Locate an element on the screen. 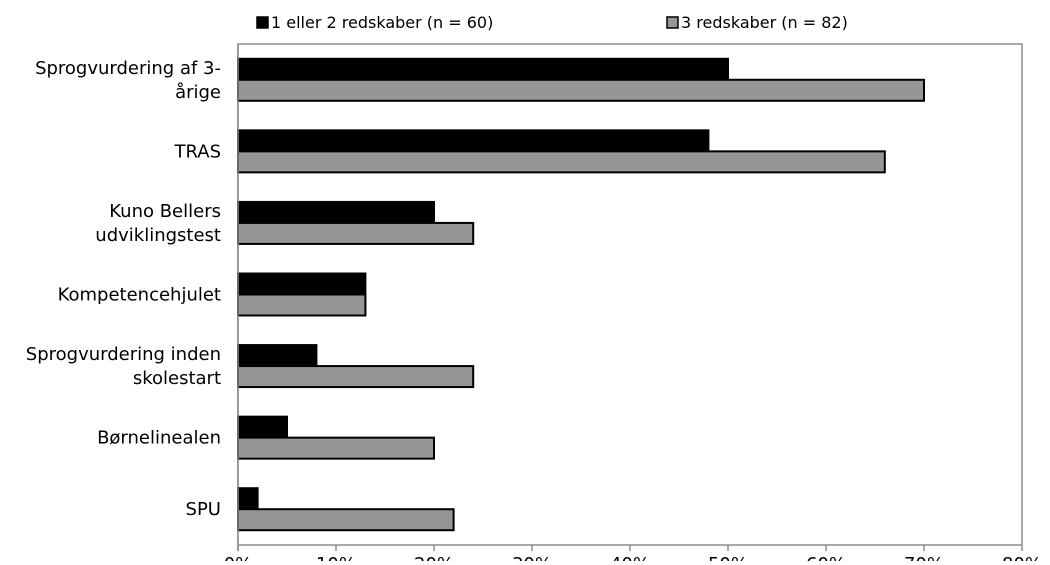 This screenshot has width=1050, height=565. category-label-5: Børnelinealen is located at coordinates (159, 438).